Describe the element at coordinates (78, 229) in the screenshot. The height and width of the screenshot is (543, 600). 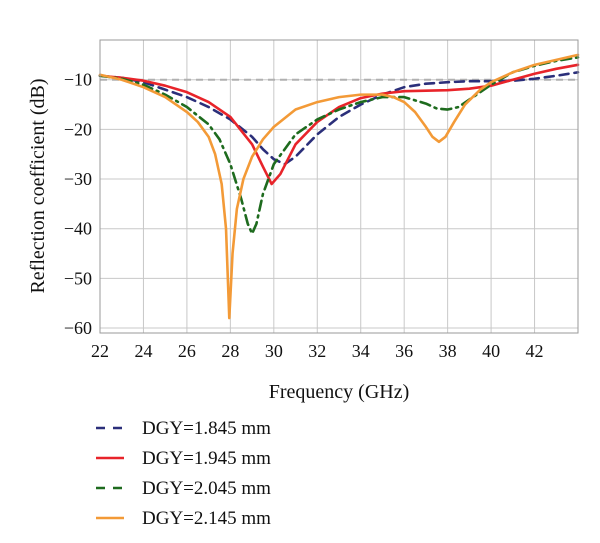
I see `y-tick-label: −40` at that location.